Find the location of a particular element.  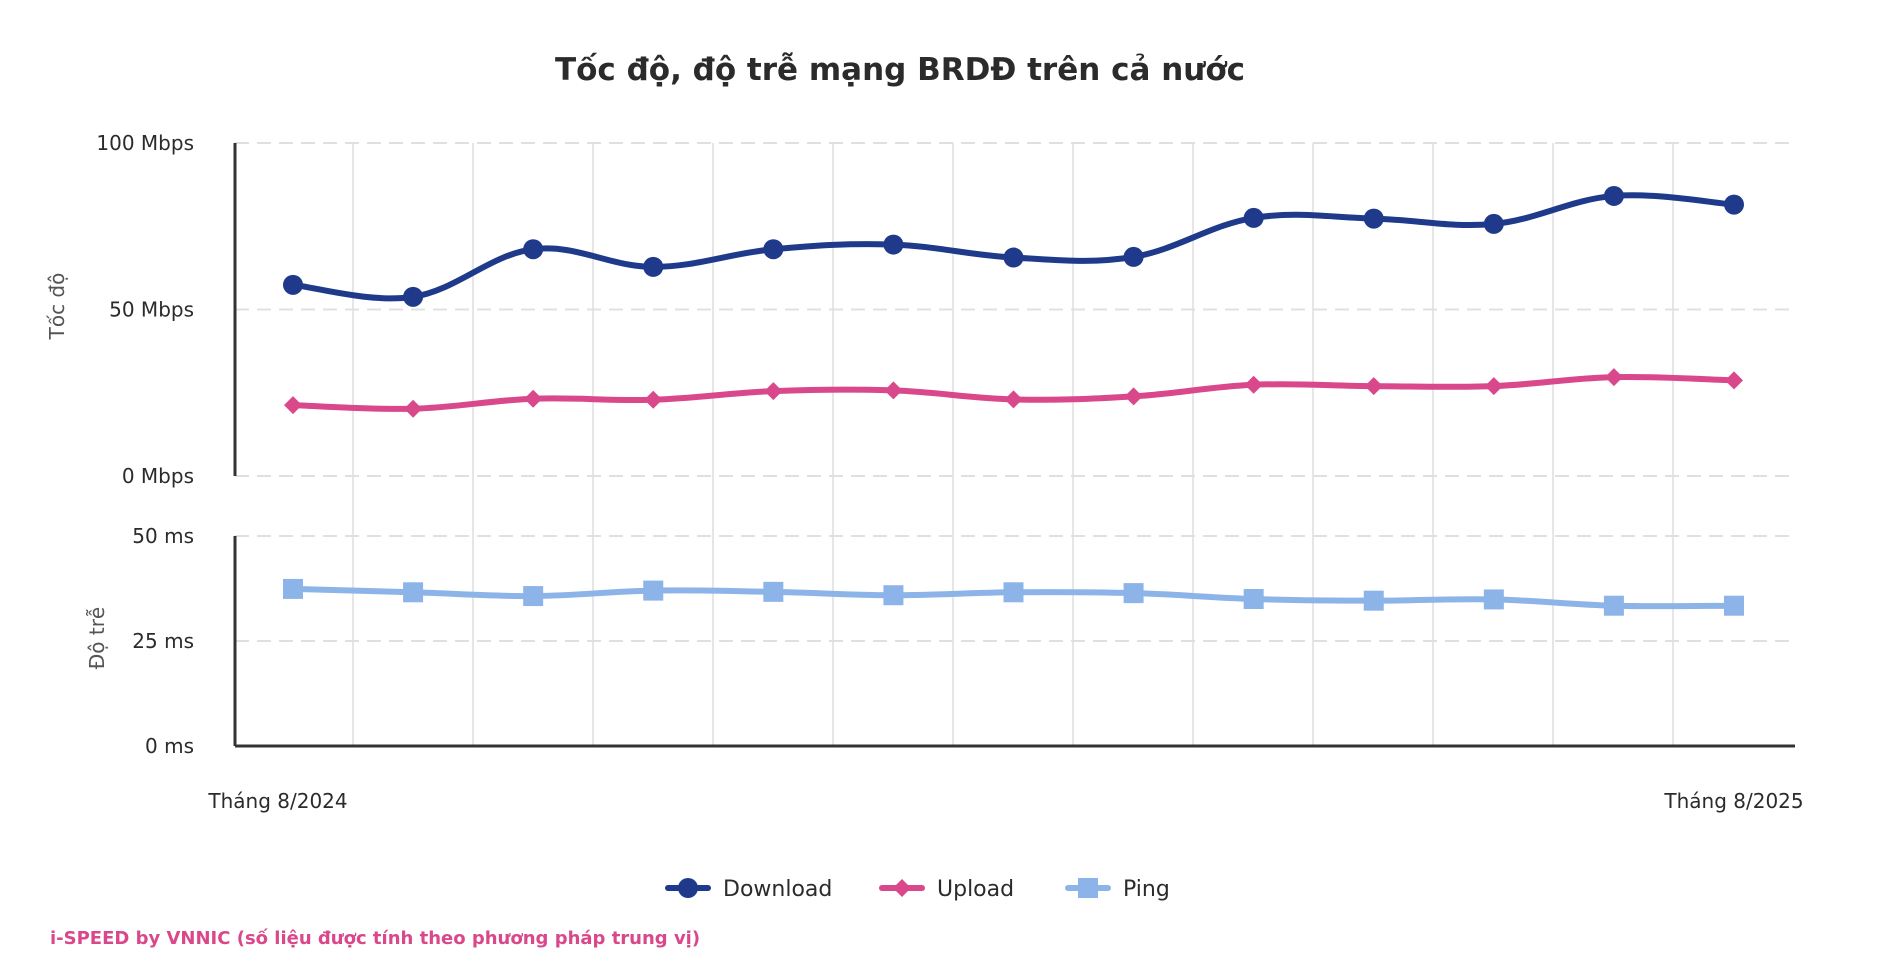

x-tick-start: Tháng 8/2024 is located at coordinates (277, 801).